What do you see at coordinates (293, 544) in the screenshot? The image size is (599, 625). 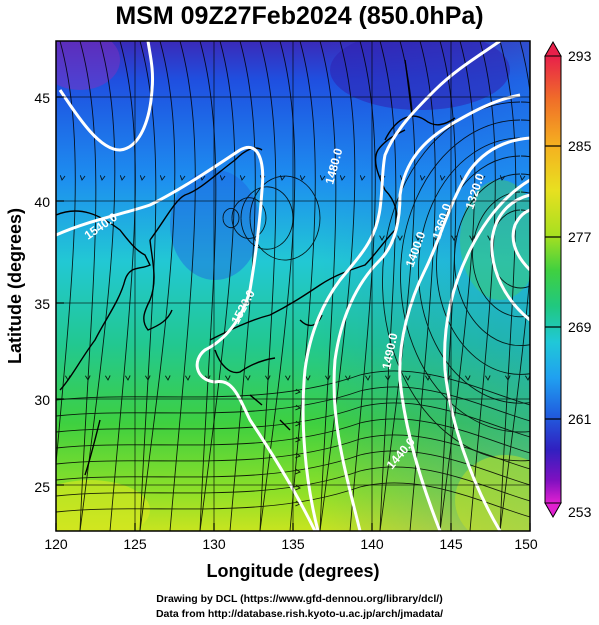 I see `x-tick-label: 135` at bounding box center [293, 544].